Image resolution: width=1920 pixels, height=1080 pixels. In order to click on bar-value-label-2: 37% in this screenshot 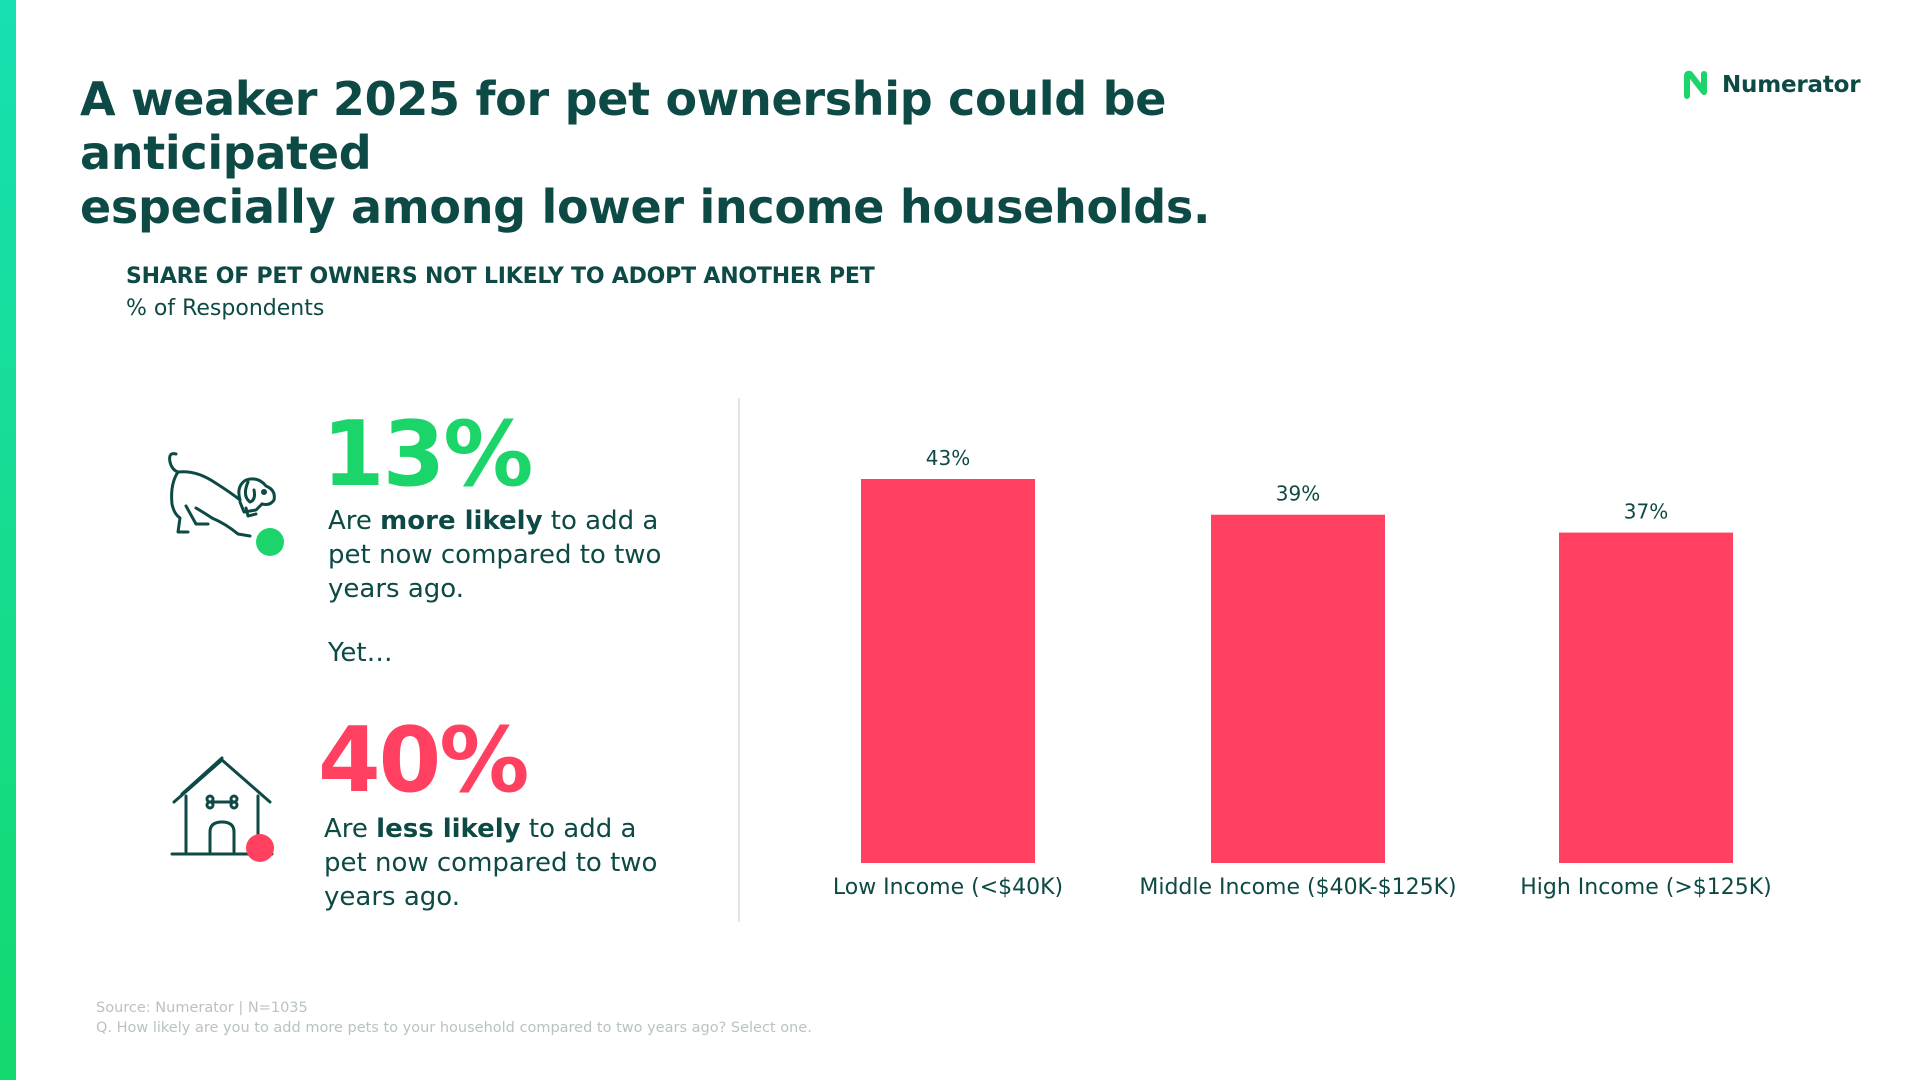, I will do `click(1646, 512)`.